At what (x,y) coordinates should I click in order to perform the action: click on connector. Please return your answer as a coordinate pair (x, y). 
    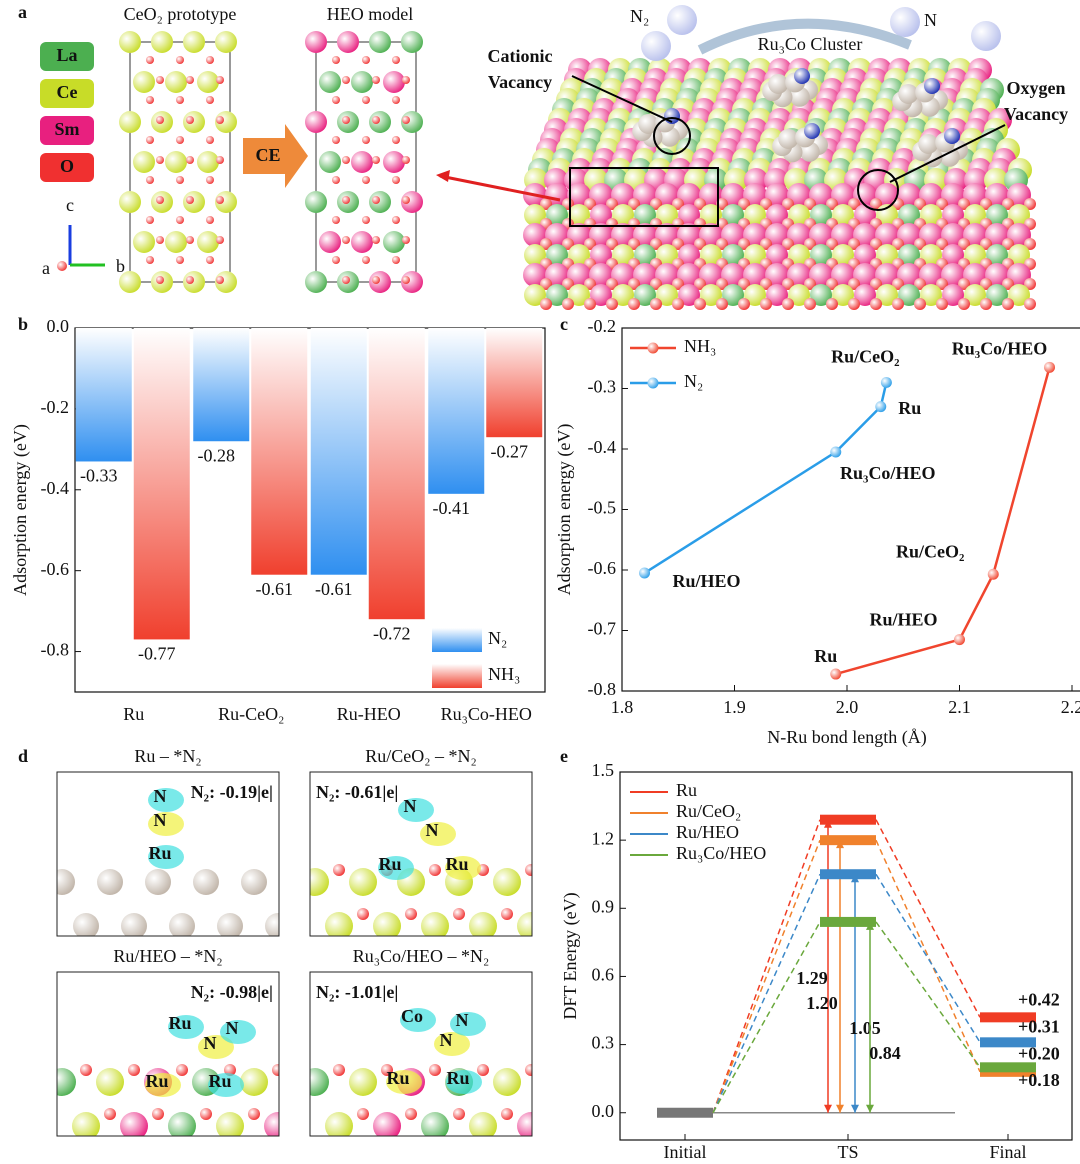
    Looking at the image, I should click on (766, 1017).